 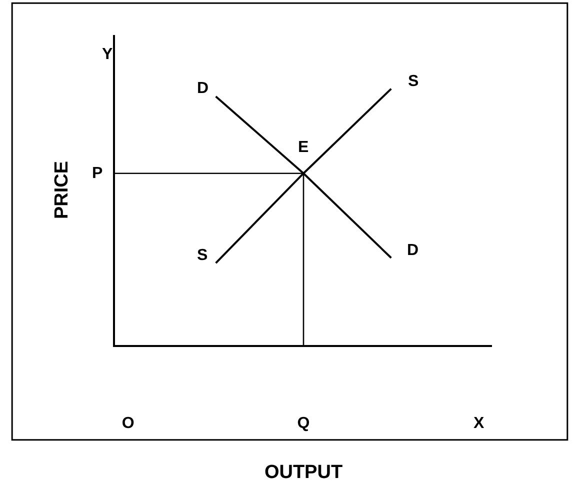 I want to click on ref-line-label: P, so click(x=97, y=173).